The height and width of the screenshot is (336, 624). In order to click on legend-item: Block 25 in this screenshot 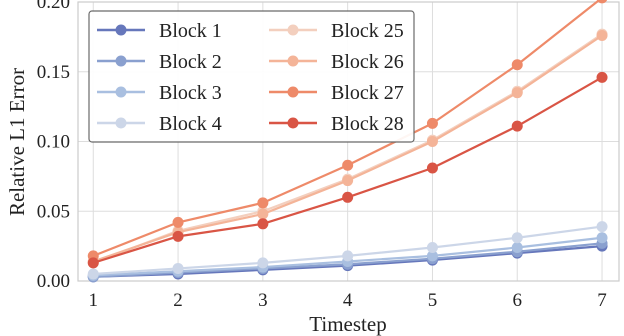, I will do `click(336, 31)`.